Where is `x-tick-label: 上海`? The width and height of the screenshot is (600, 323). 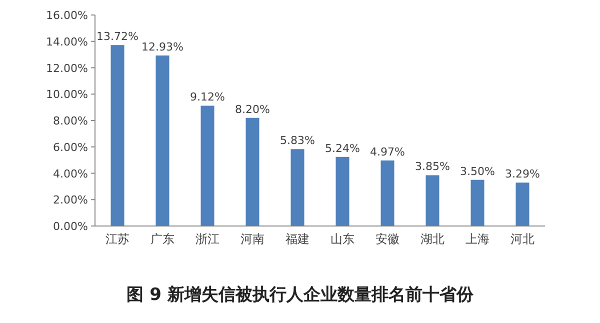 x-tick-label: 上海 is located at coordinates (478, 239).